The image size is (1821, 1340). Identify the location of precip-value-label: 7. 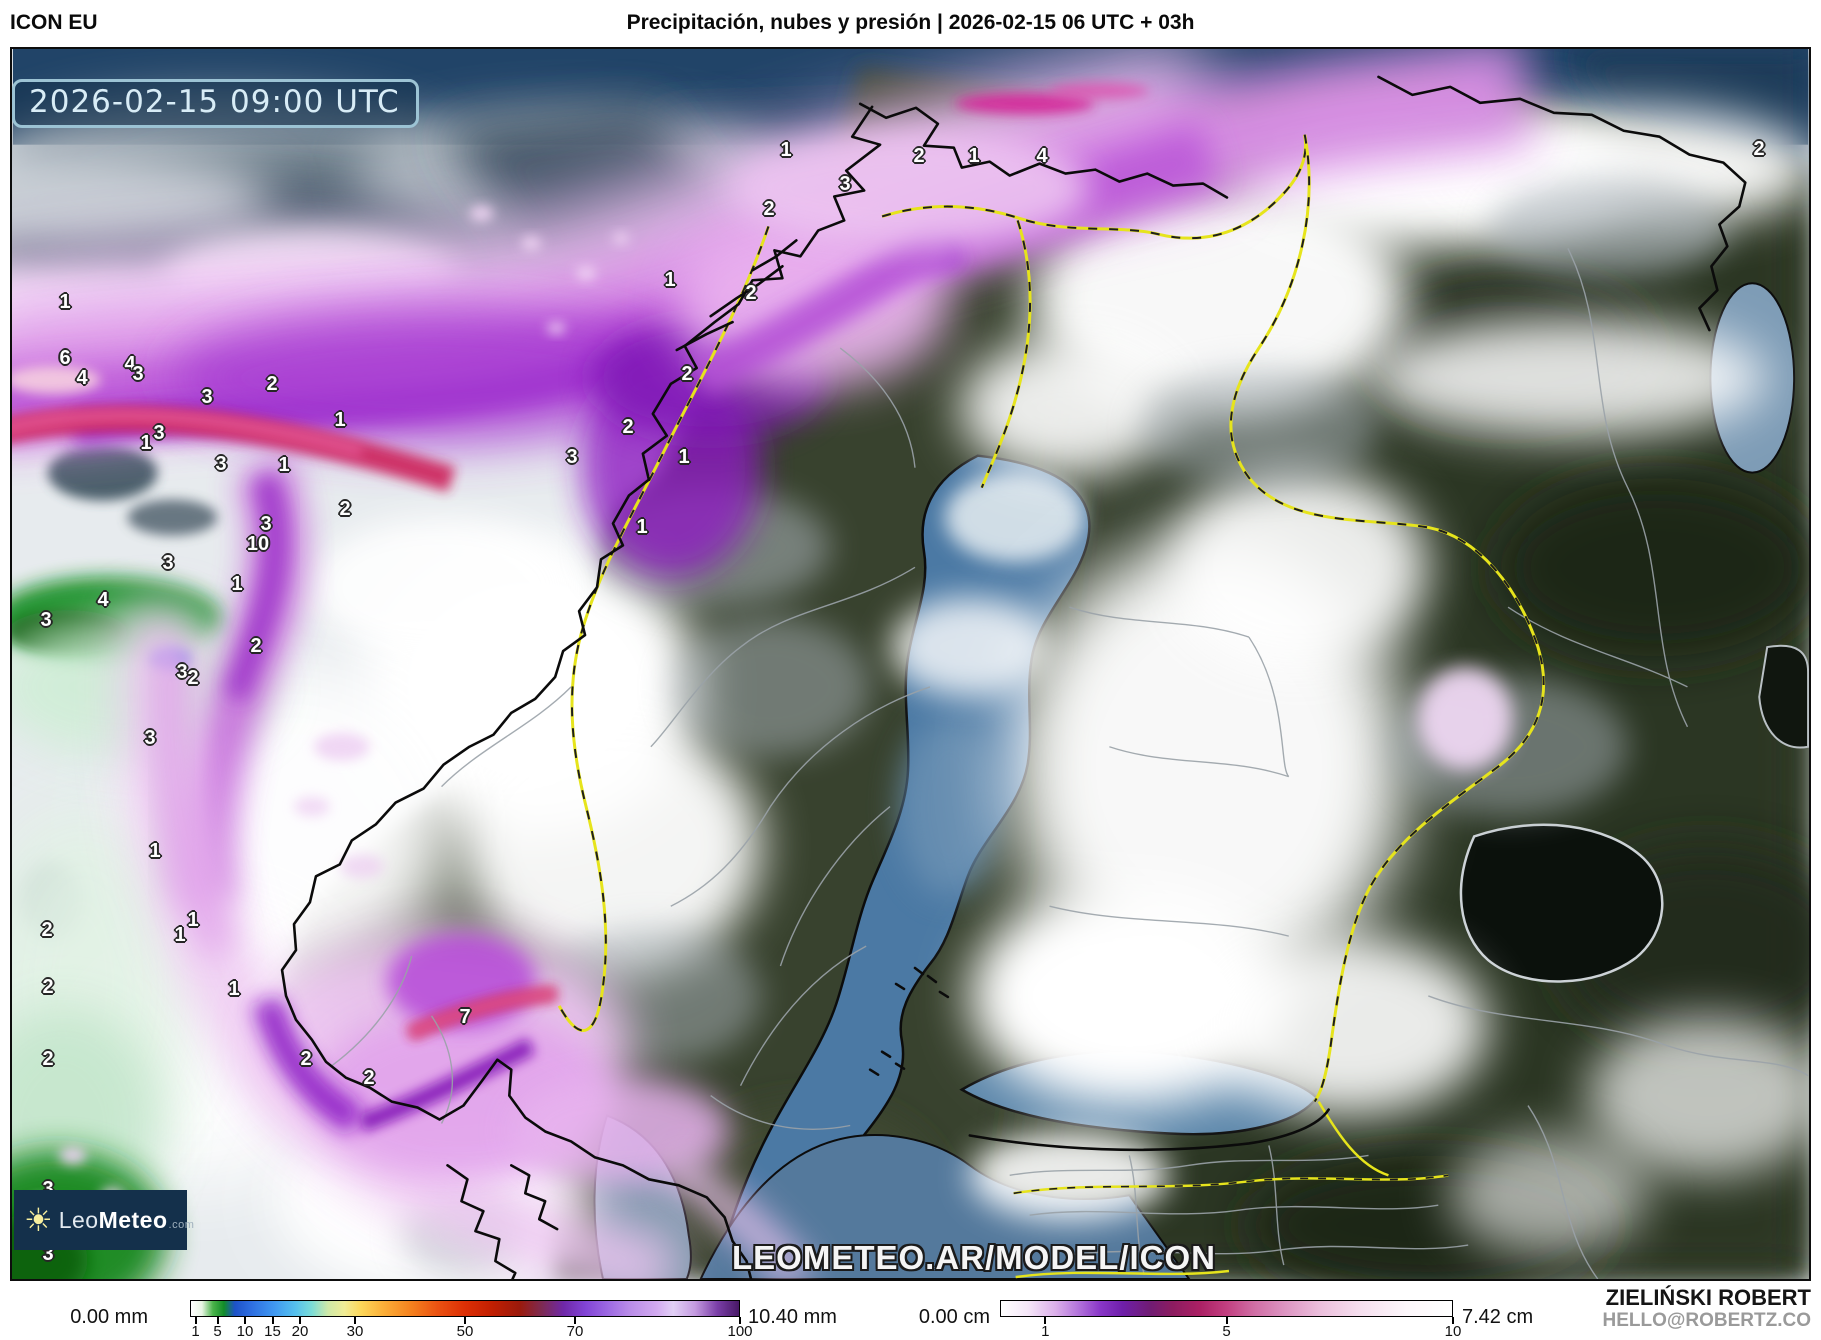
(465, 1017).